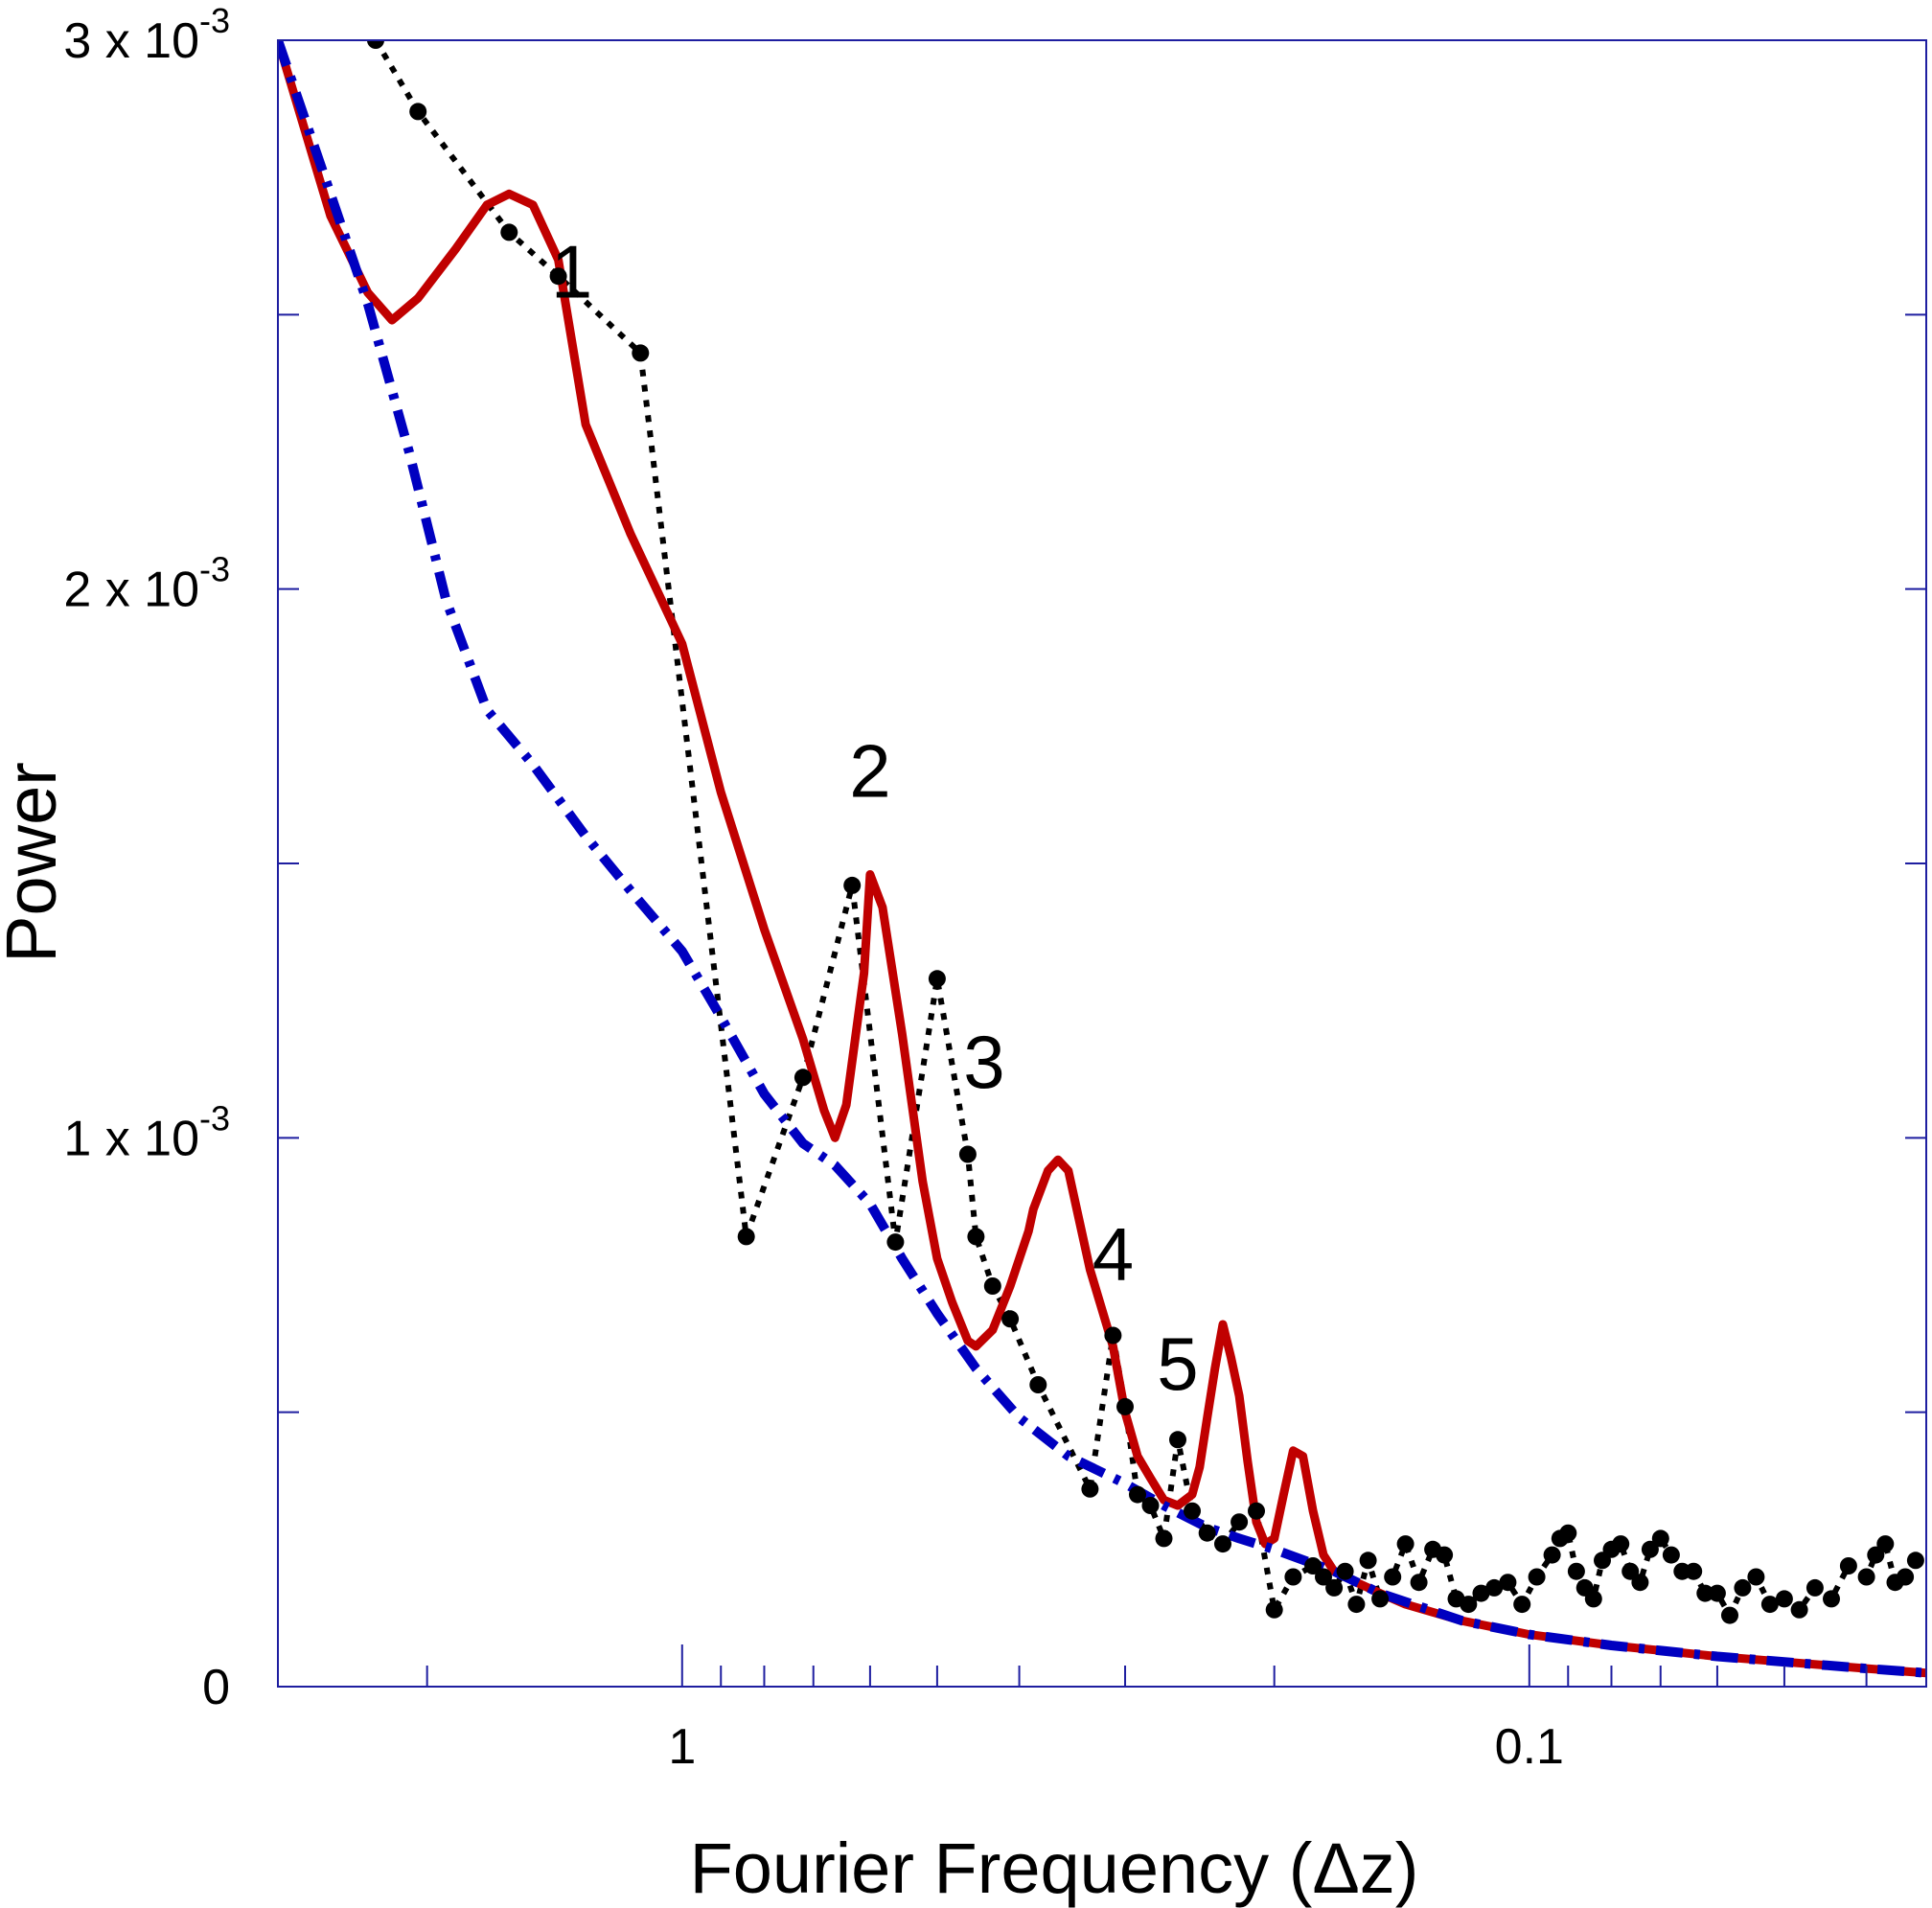  I want to click on peak-label-2: 2, so click(869, 771).